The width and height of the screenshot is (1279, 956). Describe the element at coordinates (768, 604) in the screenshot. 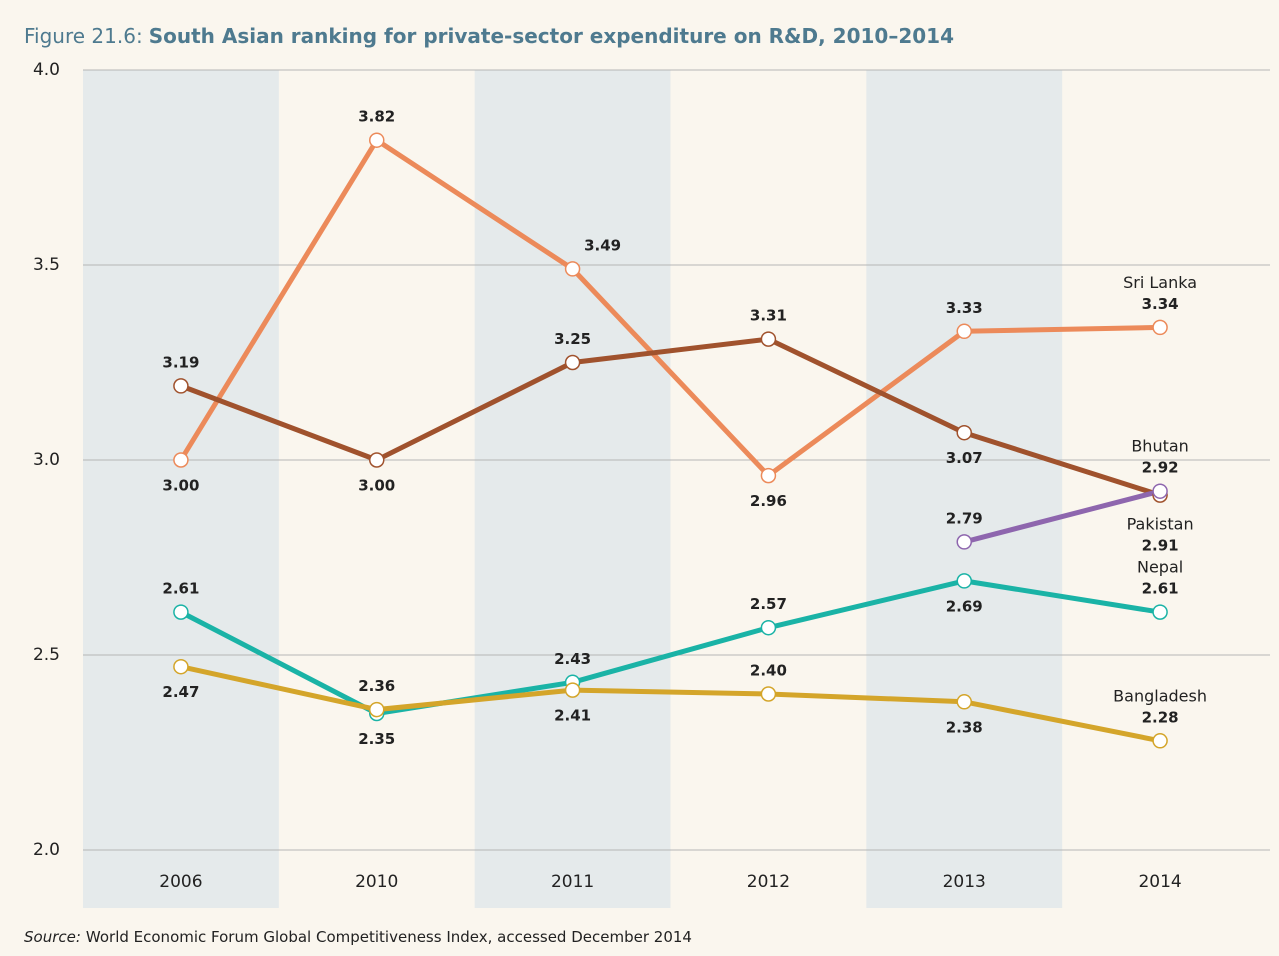

I see `value-label: 2.57` at that location.